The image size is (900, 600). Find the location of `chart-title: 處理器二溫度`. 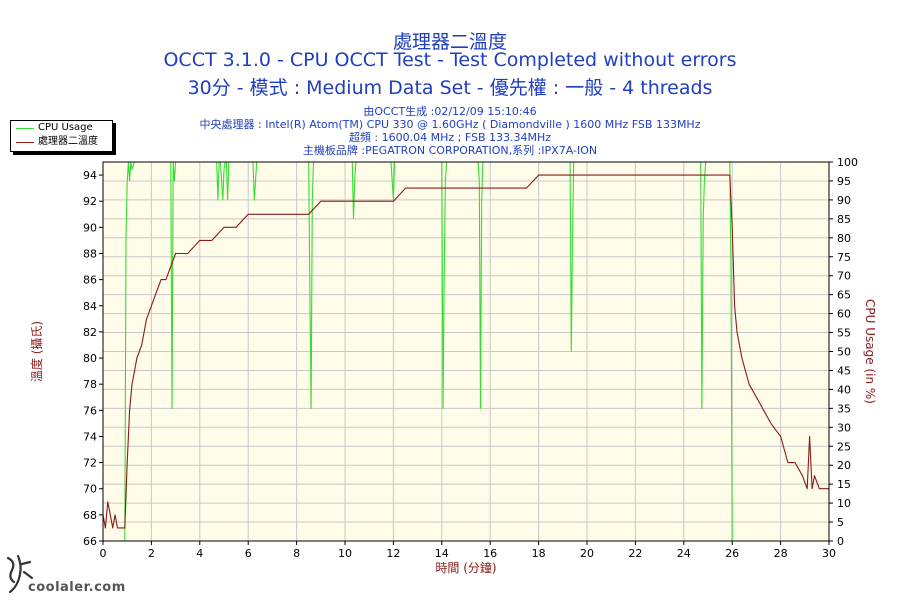

chart-title: 處理器二溫度 is located at coordinates (449, 42).